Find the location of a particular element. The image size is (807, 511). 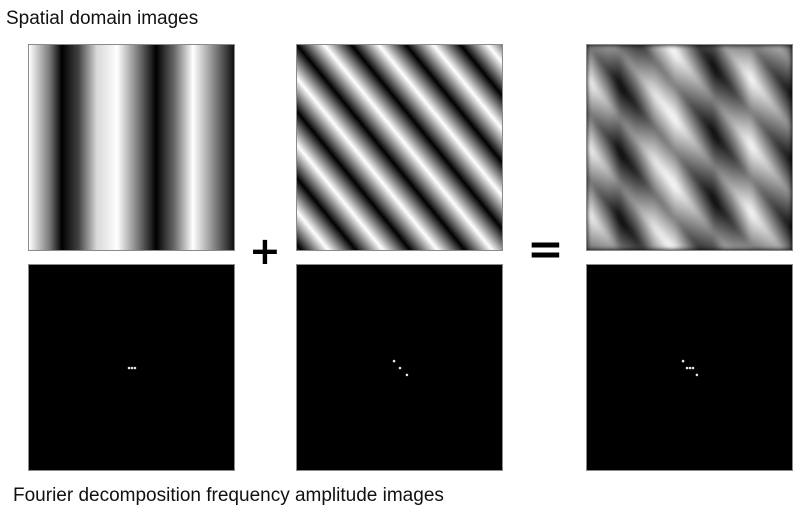

fourier-image-diagonal is located at coordinates (399, 367).